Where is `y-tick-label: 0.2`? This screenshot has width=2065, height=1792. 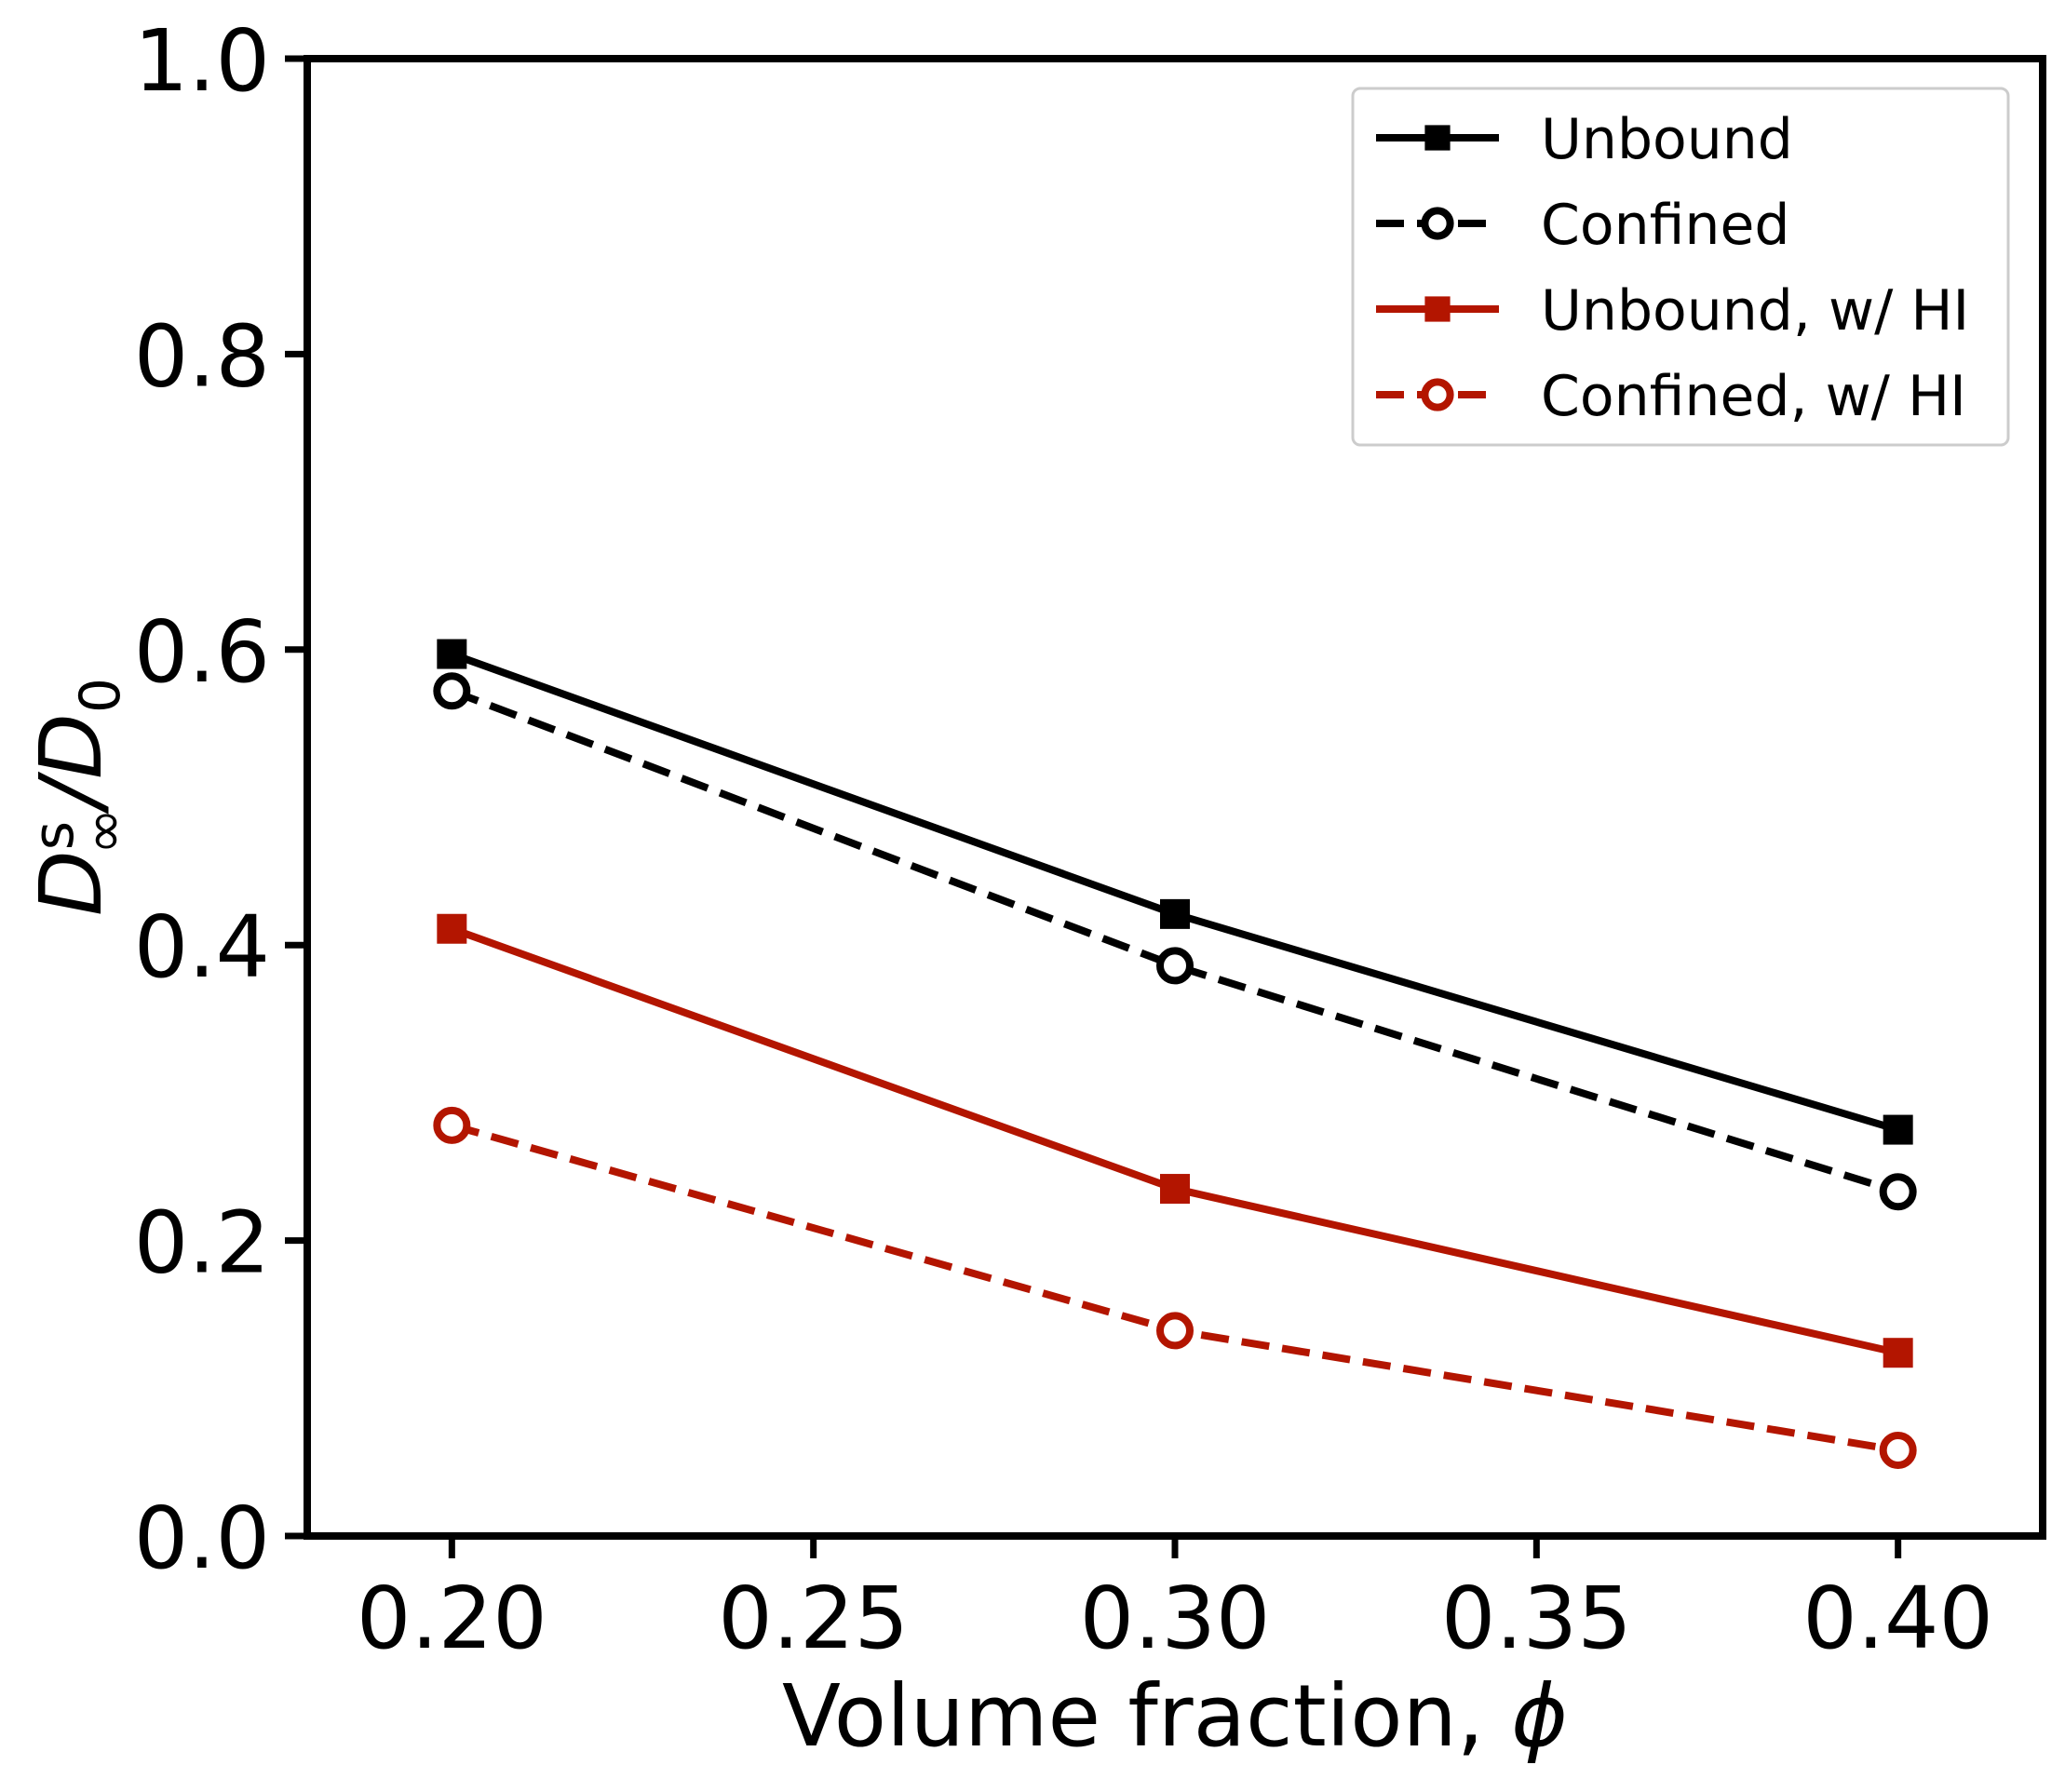
y-tick-label: 0.2 is located at coordinates (202, 1243).